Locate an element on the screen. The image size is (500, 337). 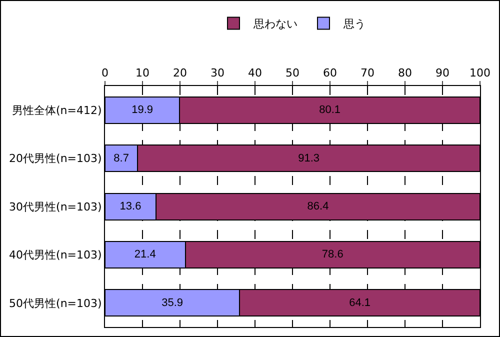
x-tick-label: 100 is located at coordinates (480, 73).